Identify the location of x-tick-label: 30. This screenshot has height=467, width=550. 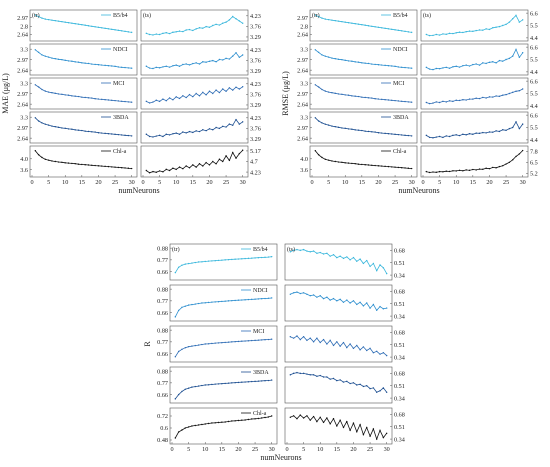
(387, 449).